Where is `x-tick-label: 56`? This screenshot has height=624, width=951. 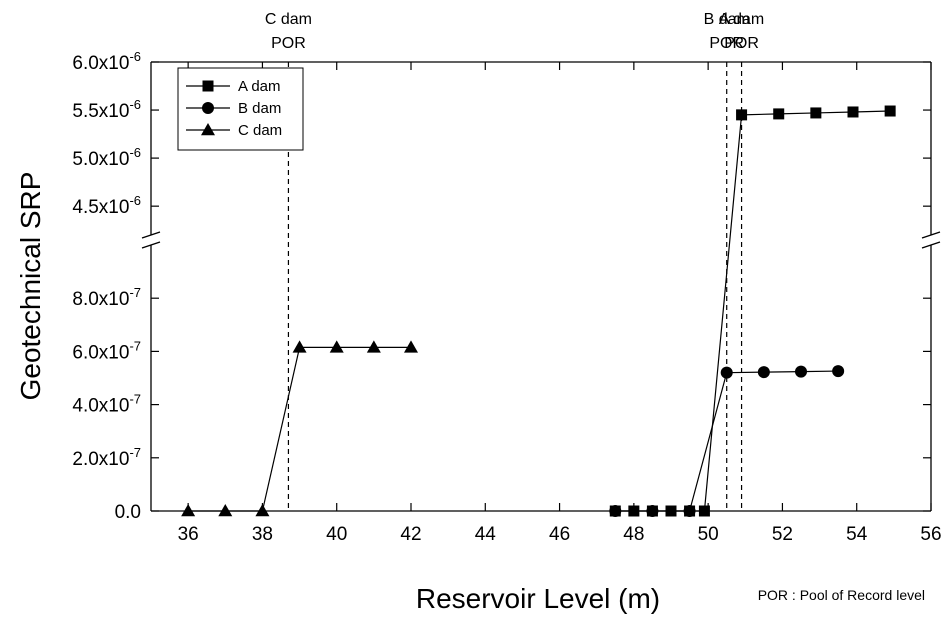
x-tick-label: 56 is located at coordinates (930, 534).